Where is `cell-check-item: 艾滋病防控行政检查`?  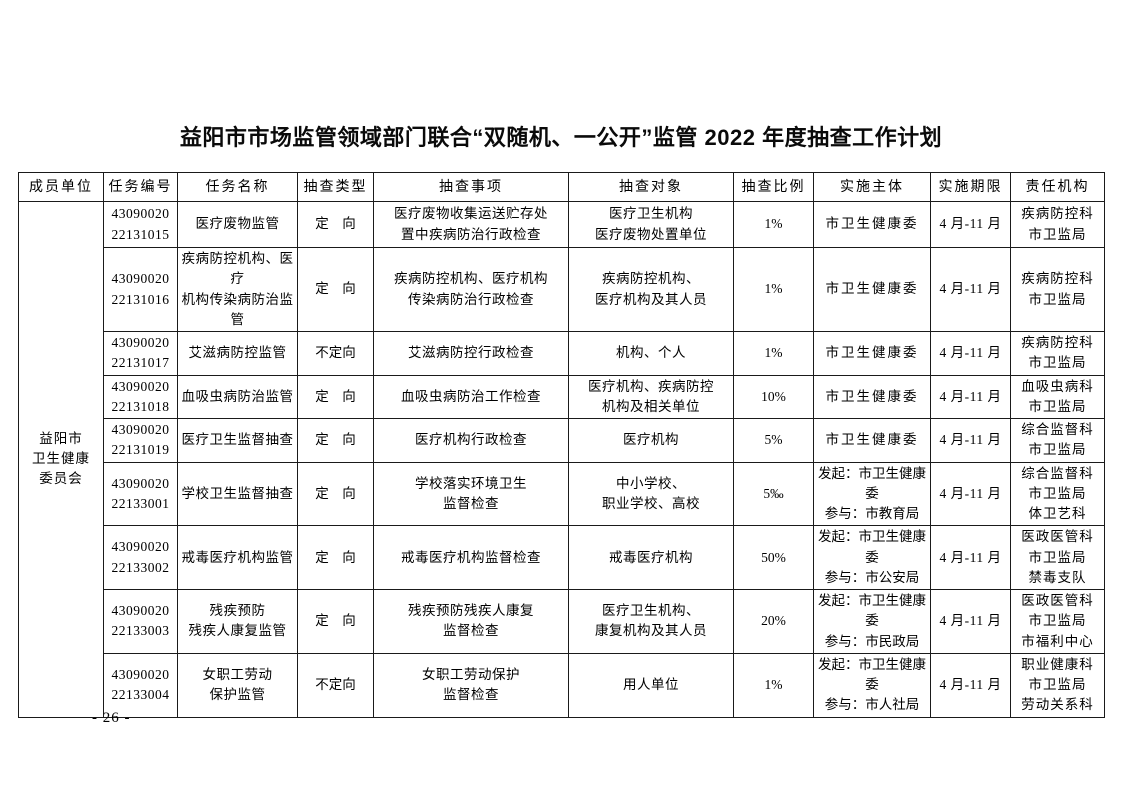
cell-check-item: 艾滋病防控行政检查 is located at coordinates (471, 353).